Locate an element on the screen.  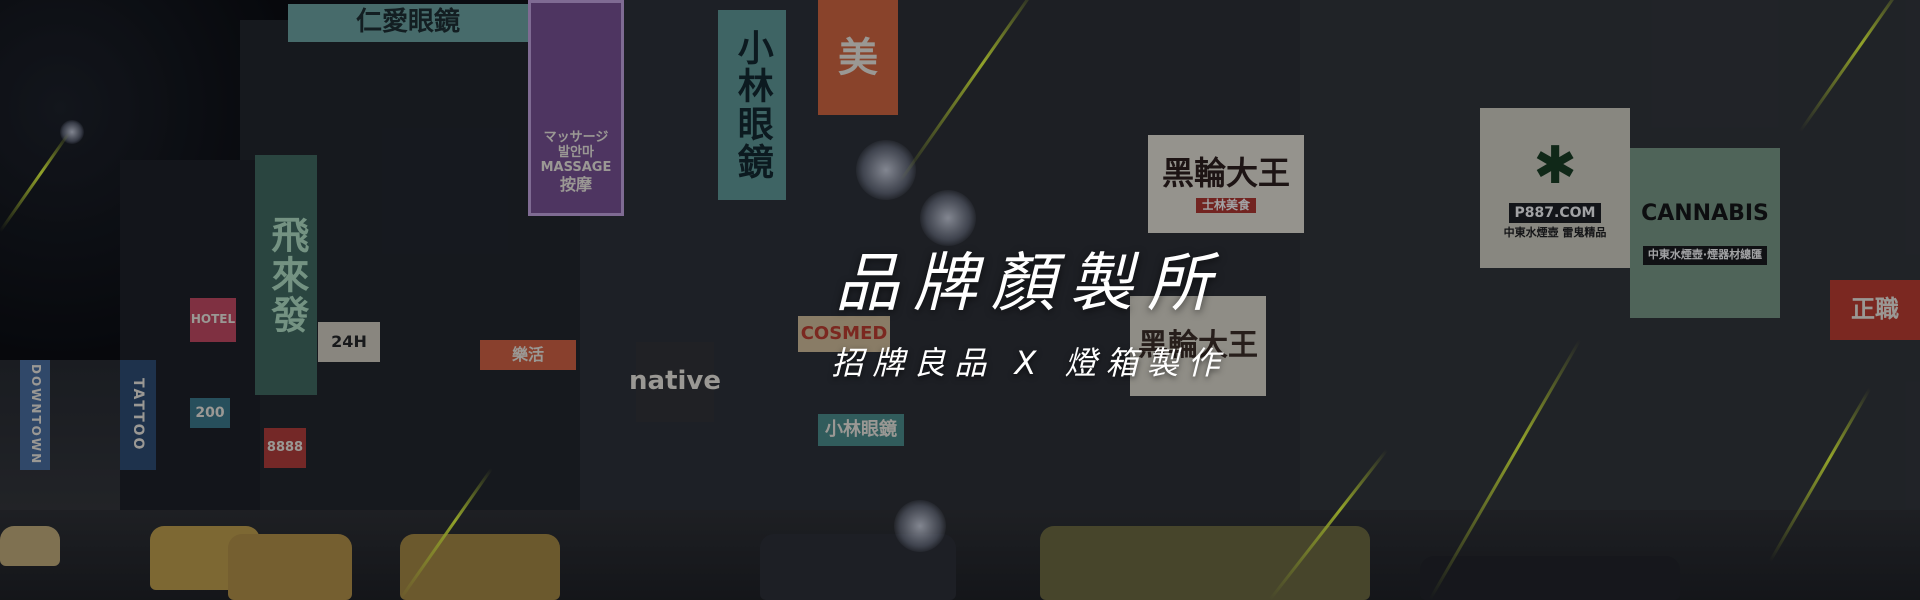
sign-massage: マッサージ 발안마 MASSAGE 按摩 is located at coordinates (576, 108).